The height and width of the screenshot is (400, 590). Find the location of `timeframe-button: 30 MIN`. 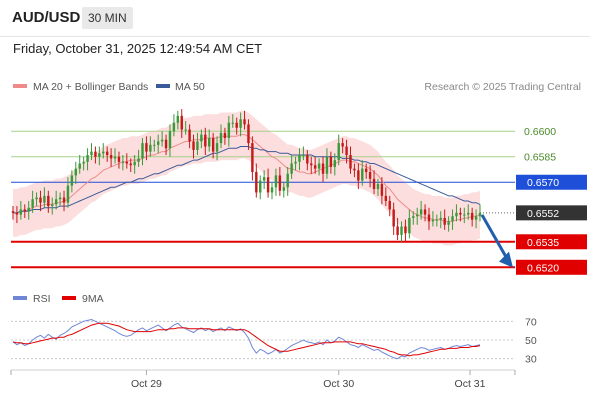

timeframe-button: 30 MIN is located at coordinates (107, 18).